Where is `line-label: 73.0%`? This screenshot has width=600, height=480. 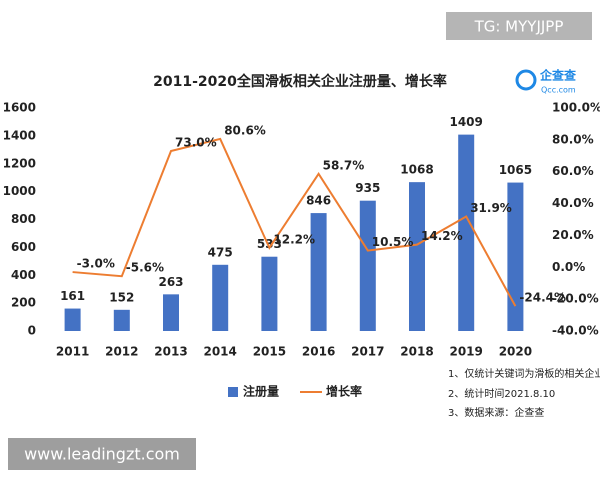 line-label: 73.0% is located at coordinates (196, 143).